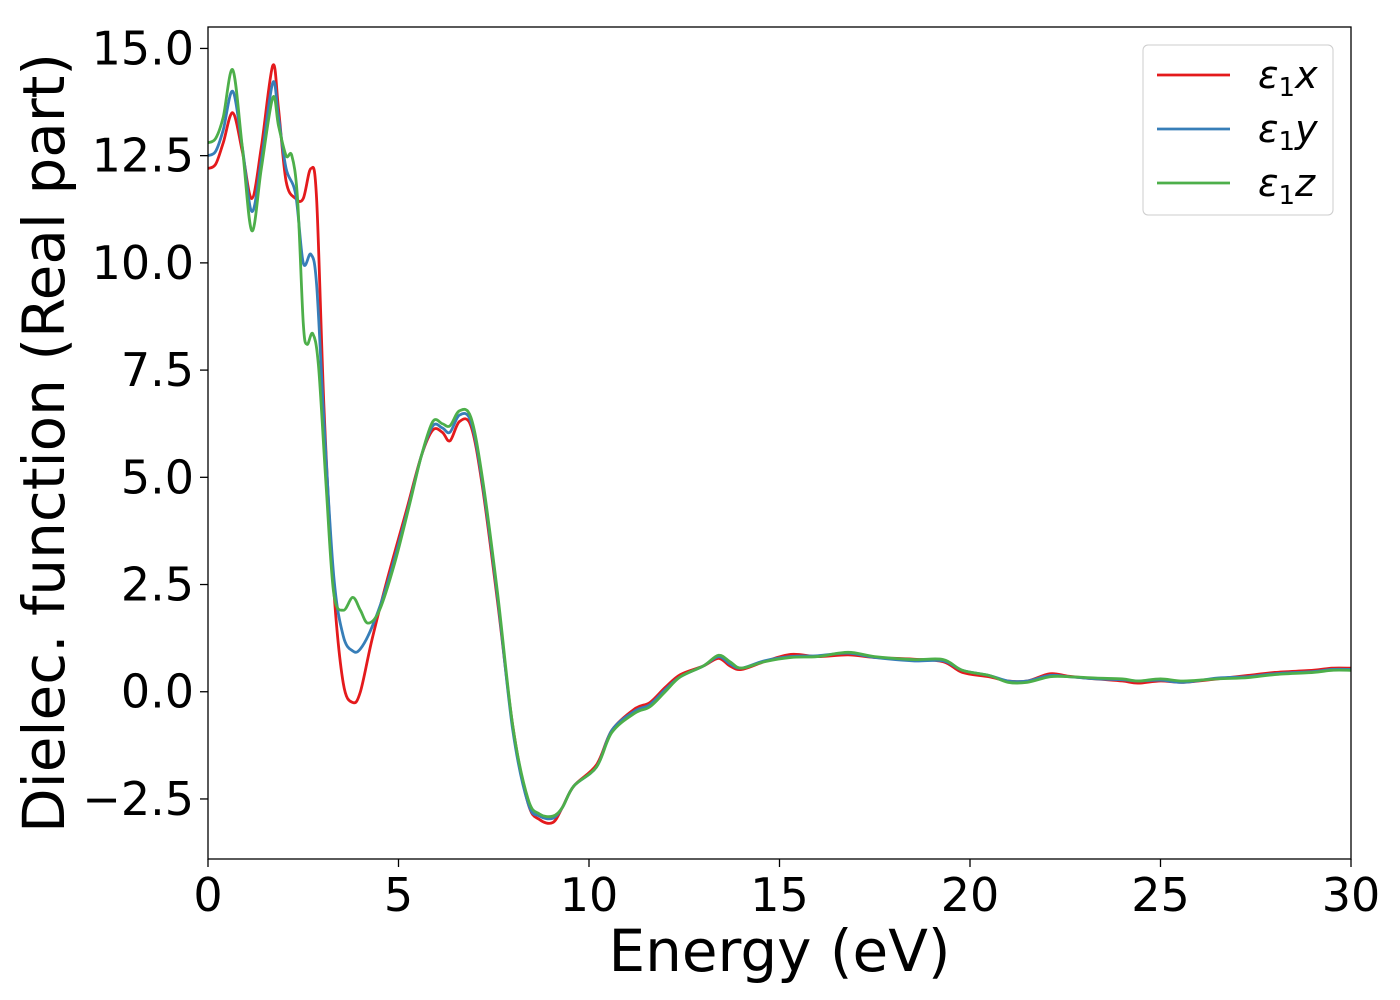  Describe the element at coordinates (157, 477) in the screenshot. I see `y-tick-label: 5.0` at that location.